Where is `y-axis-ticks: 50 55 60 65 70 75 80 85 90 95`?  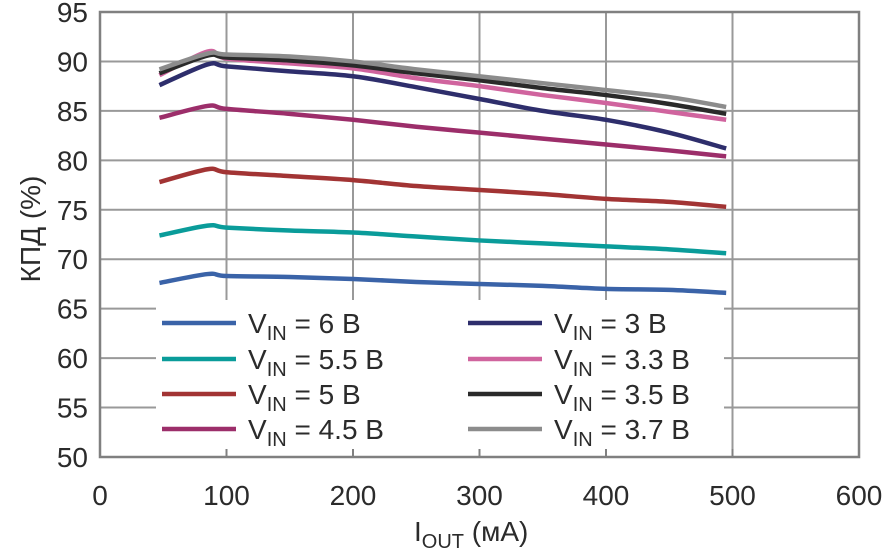
y-axis-ticks: 50 55 60 65 70 75 80 85 90 95 is located at coordinates (72, 236).